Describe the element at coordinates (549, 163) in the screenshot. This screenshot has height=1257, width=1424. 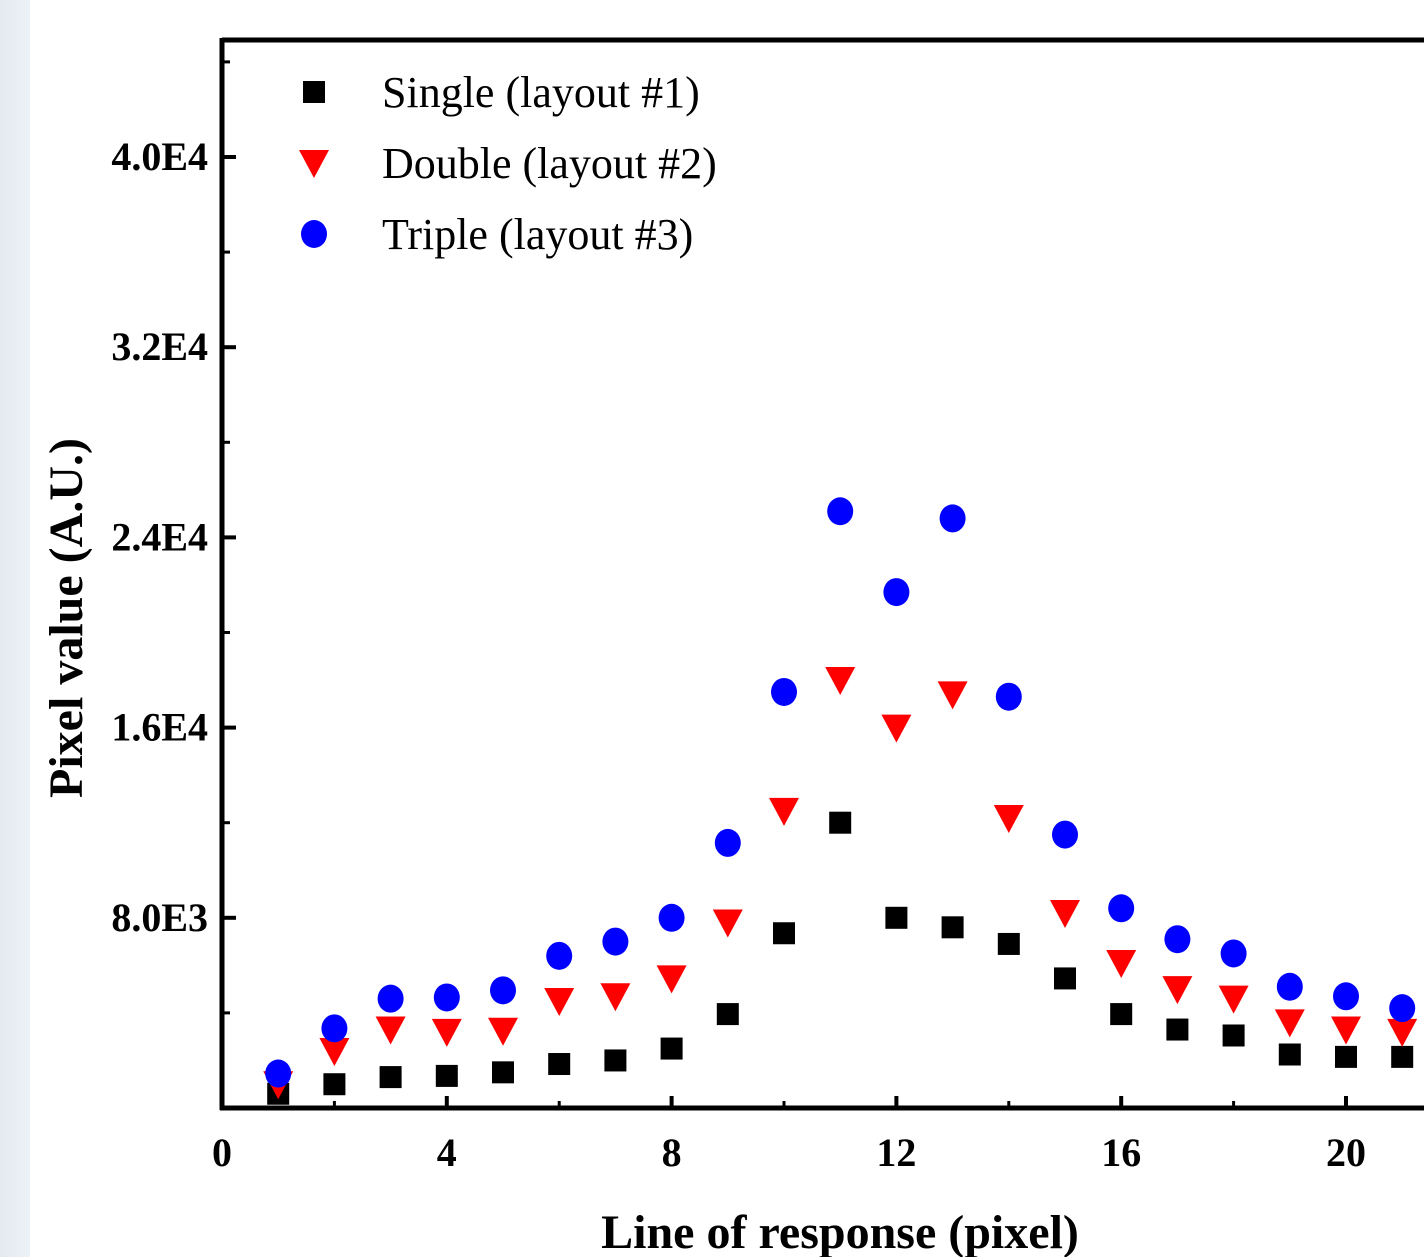
I see `legend-label: Double (layout #2)` at that location.